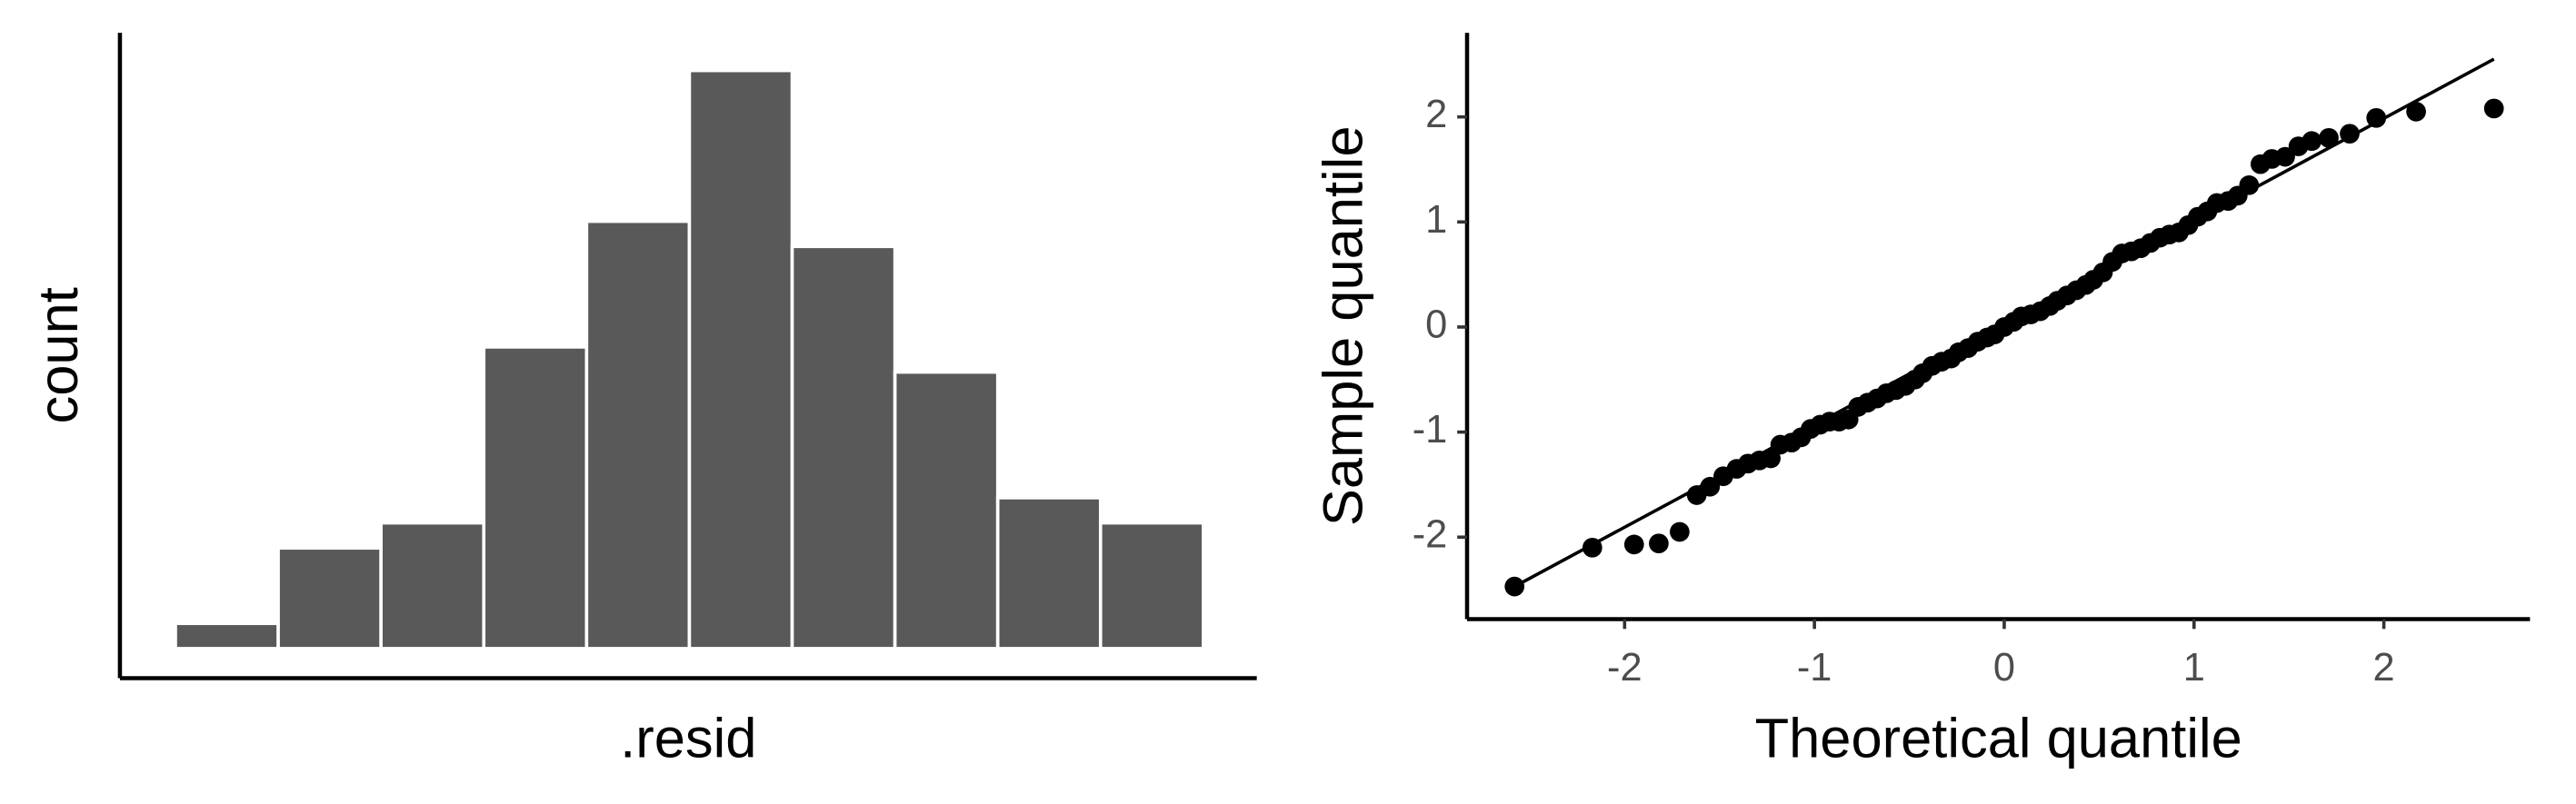 The image size is (2576, 804). I want to click on x-tick-label: -1, so click(1814, 668).